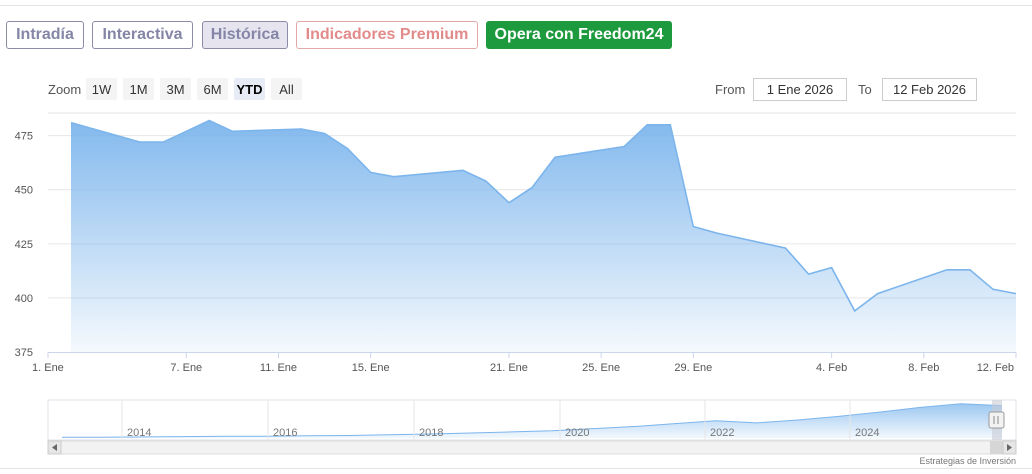  I want to click on zoom-6m-button: 6M, so click(212, 89).